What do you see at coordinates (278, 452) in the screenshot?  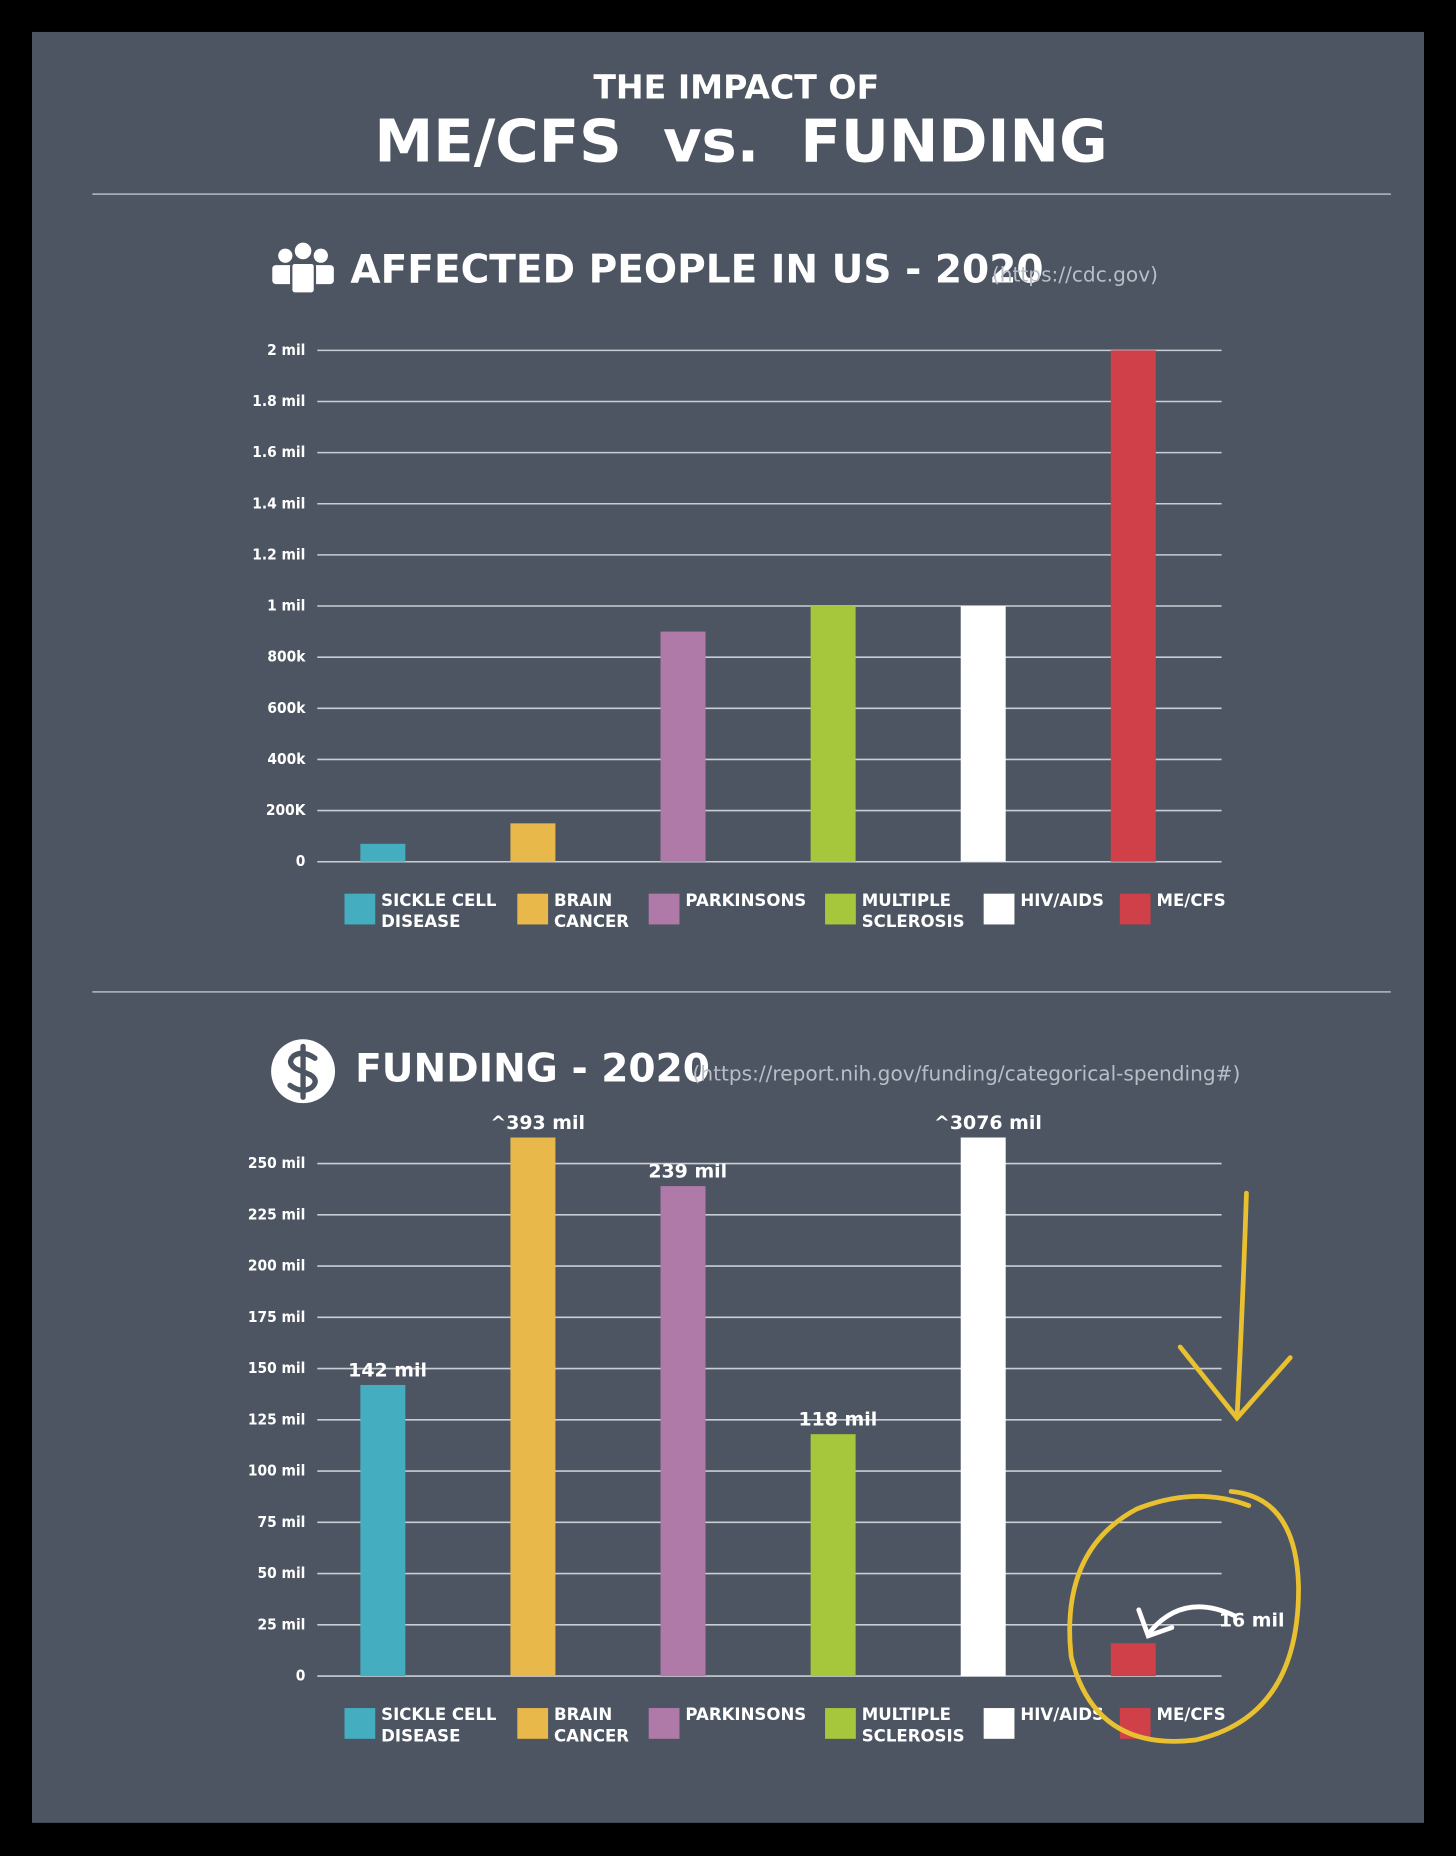 I see `y-tick-label: 1.6 mil` at bounding box center [278, 452].